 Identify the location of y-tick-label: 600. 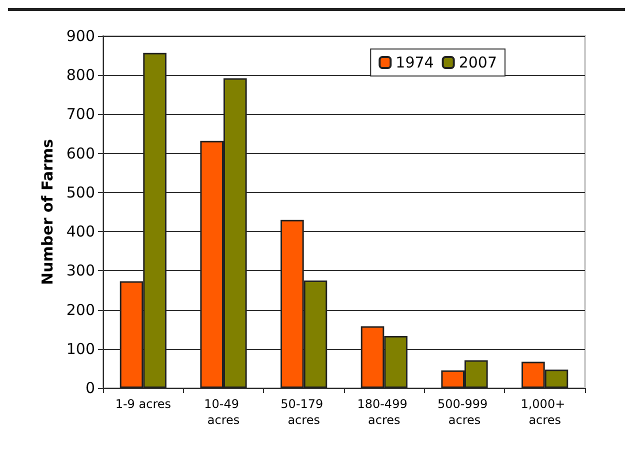
(80, 153).